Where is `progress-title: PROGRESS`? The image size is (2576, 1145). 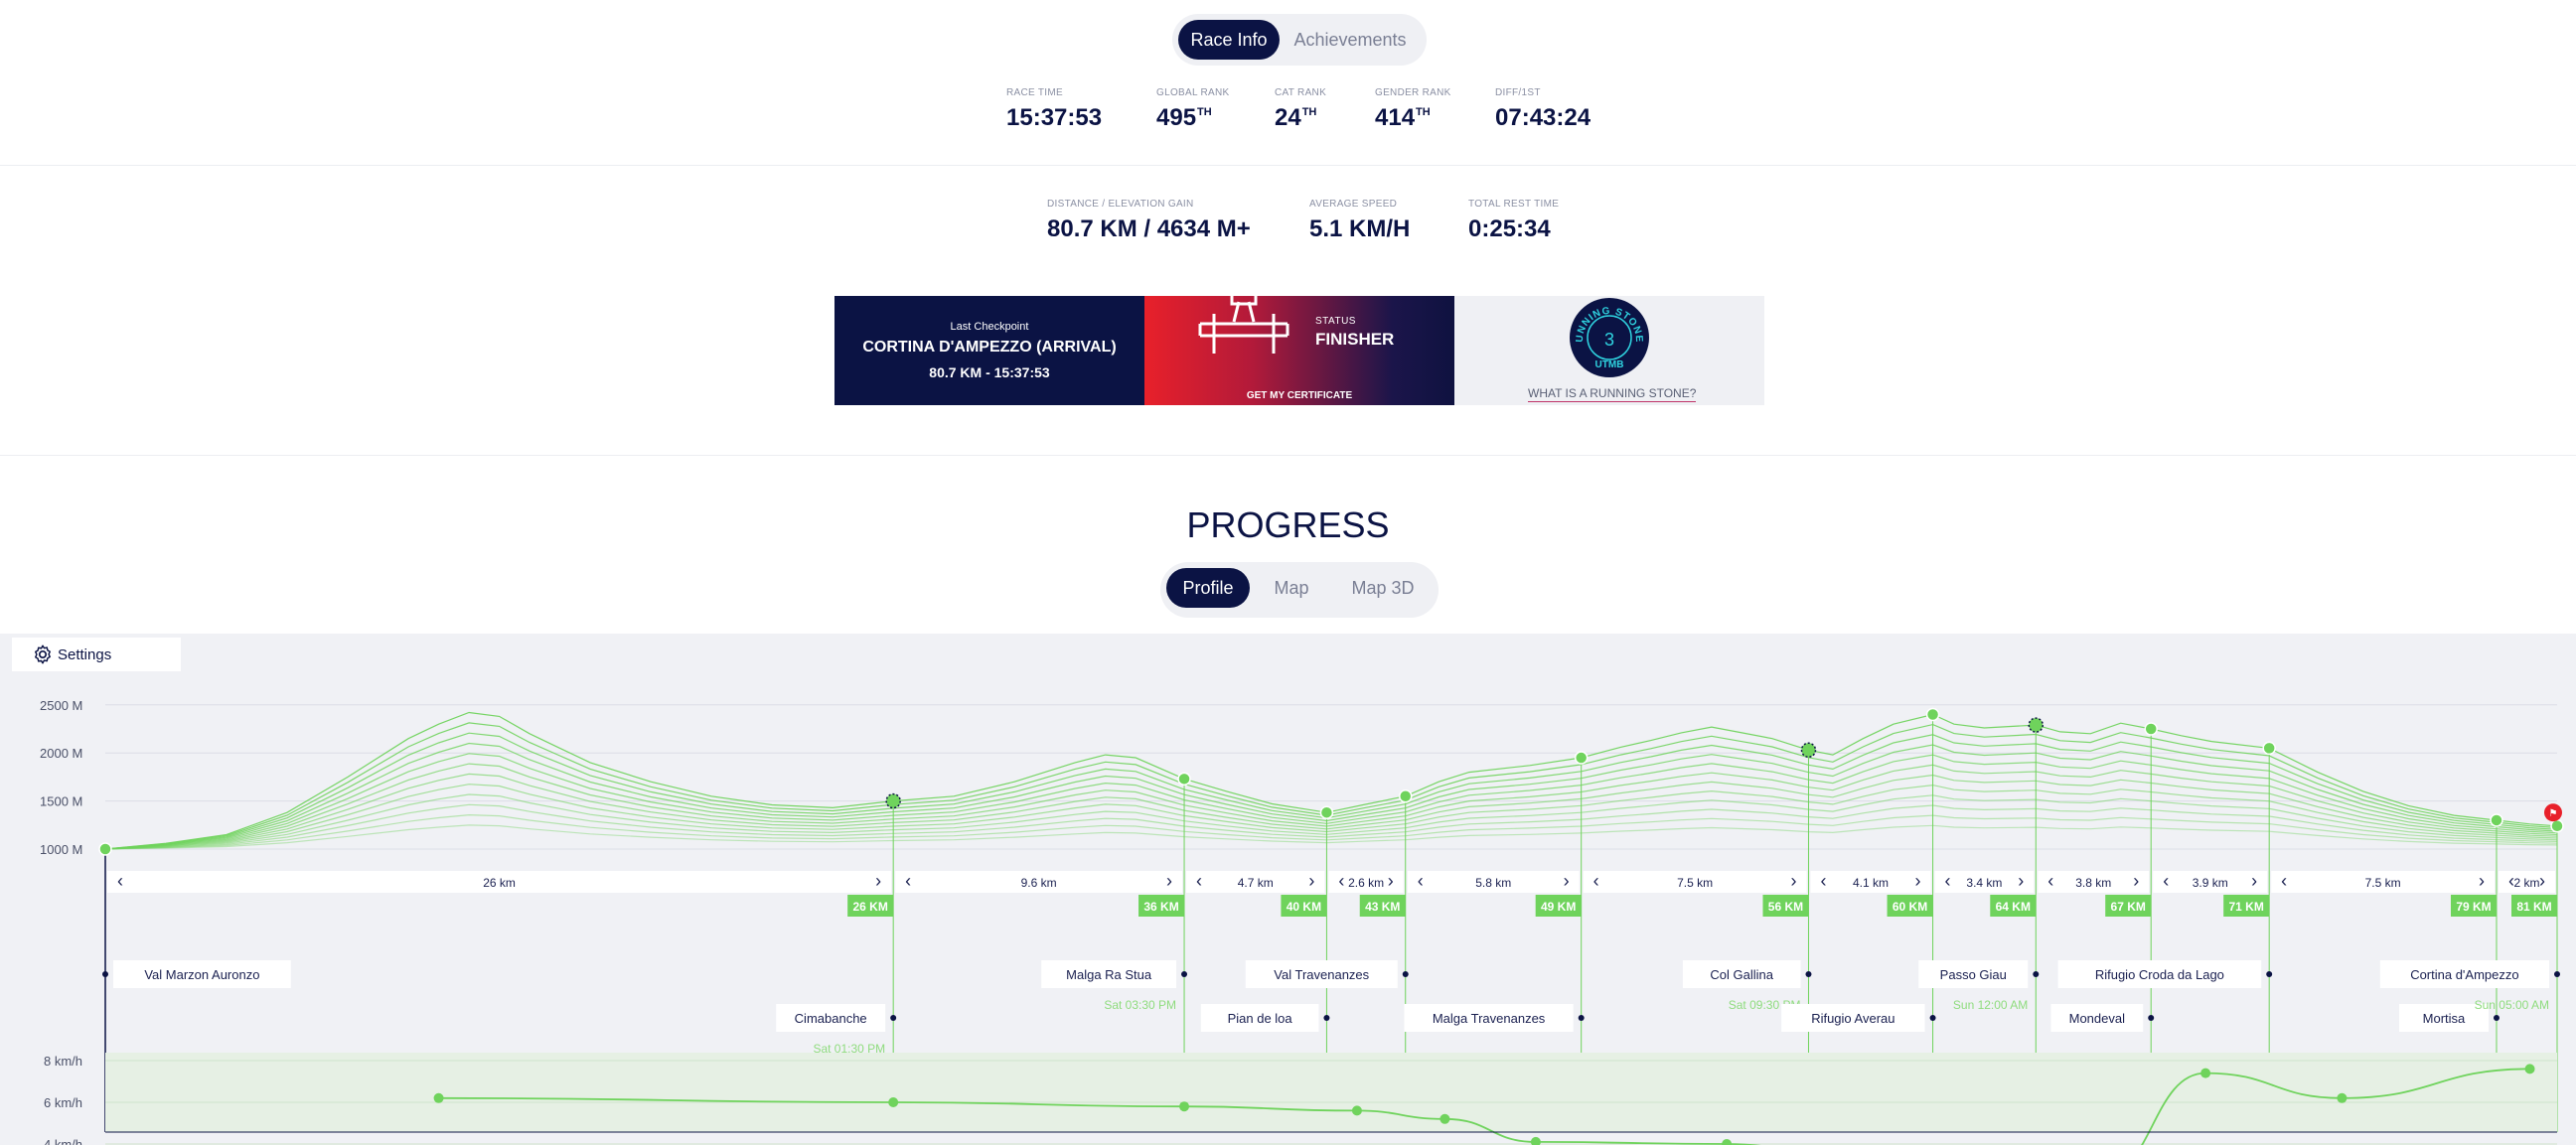 progress-title: PROGRESS is located at coordinates (1288, 524).